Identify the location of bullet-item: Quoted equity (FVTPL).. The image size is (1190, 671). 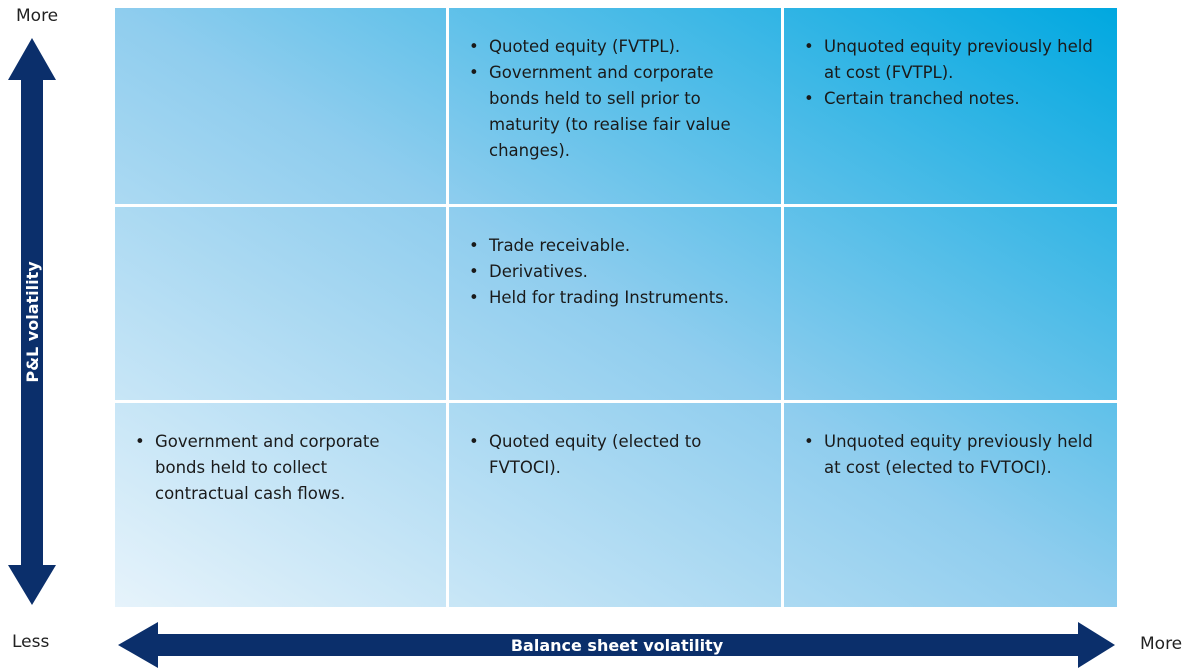
(614, 47).